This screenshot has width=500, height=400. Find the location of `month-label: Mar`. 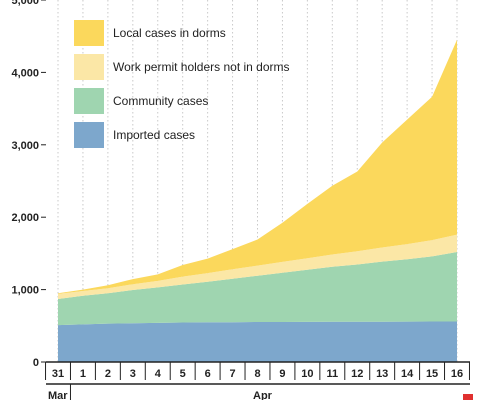

month-label: Mar is located at coordinates (58, 395).